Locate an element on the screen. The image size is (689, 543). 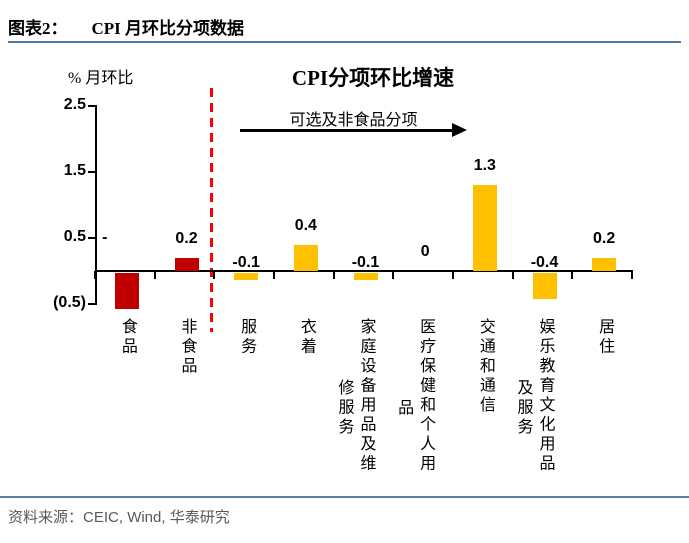
category-label: 交通和通信 is located at coordinates (485, 367).